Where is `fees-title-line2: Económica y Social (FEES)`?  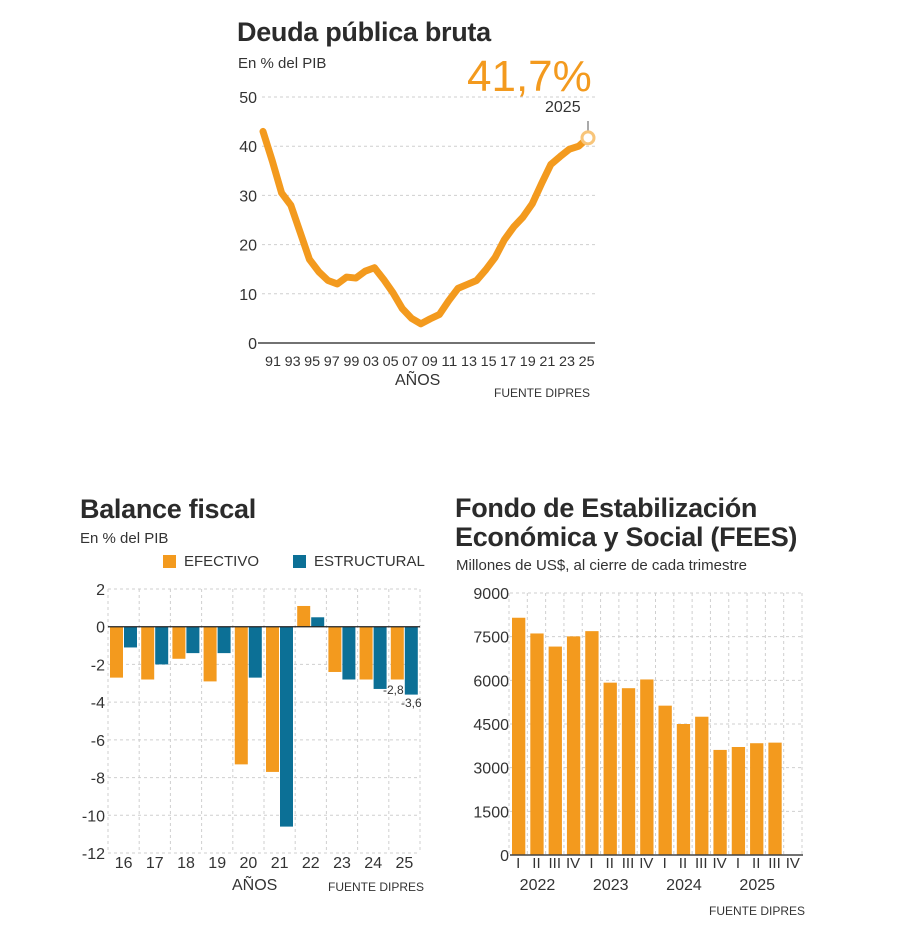
fees-title-line2: Económica y Social (FEES) is located at coordinates (626, 537).